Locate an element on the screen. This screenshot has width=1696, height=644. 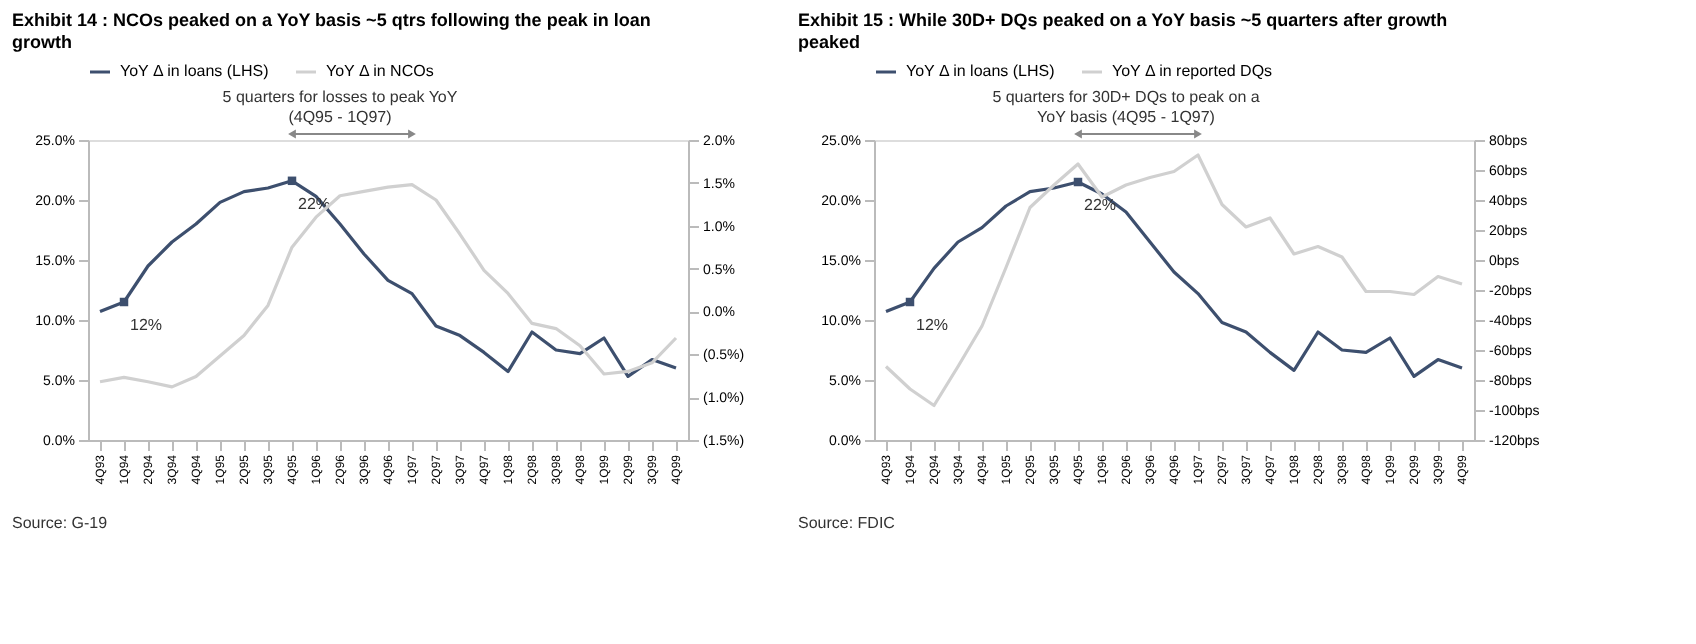
source-note: Source: G-19 is located at coordinates (60, 523).